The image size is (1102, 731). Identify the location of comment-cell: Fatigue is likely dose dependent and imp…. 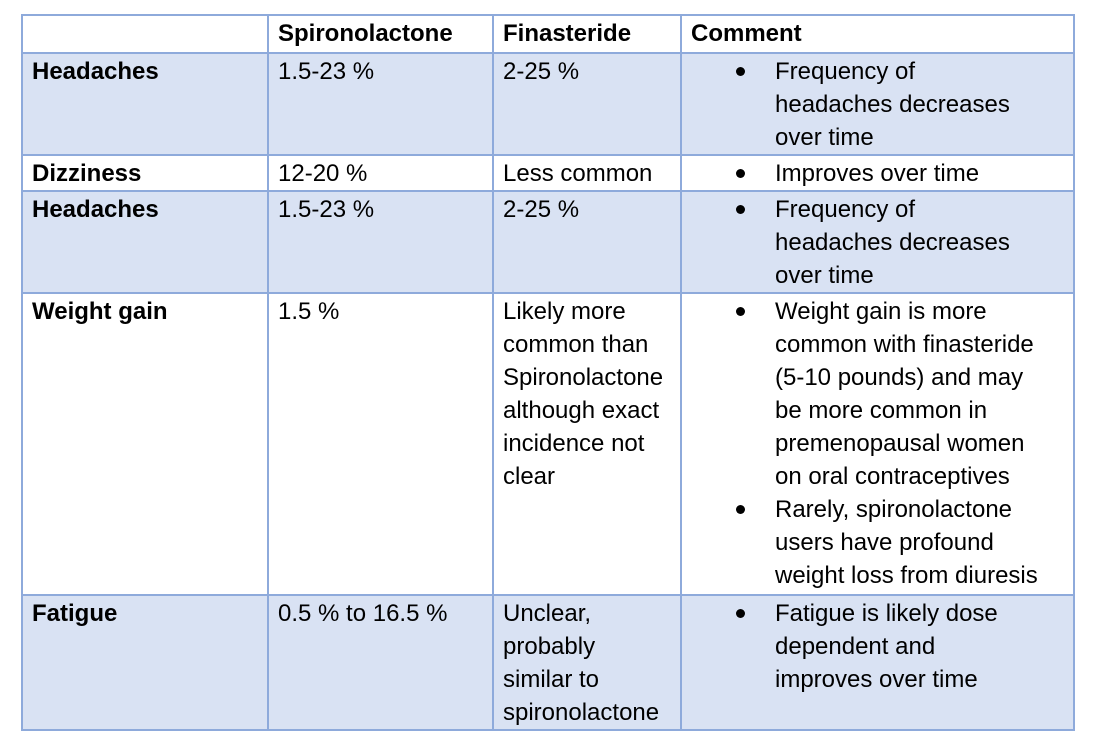
(877, 662).